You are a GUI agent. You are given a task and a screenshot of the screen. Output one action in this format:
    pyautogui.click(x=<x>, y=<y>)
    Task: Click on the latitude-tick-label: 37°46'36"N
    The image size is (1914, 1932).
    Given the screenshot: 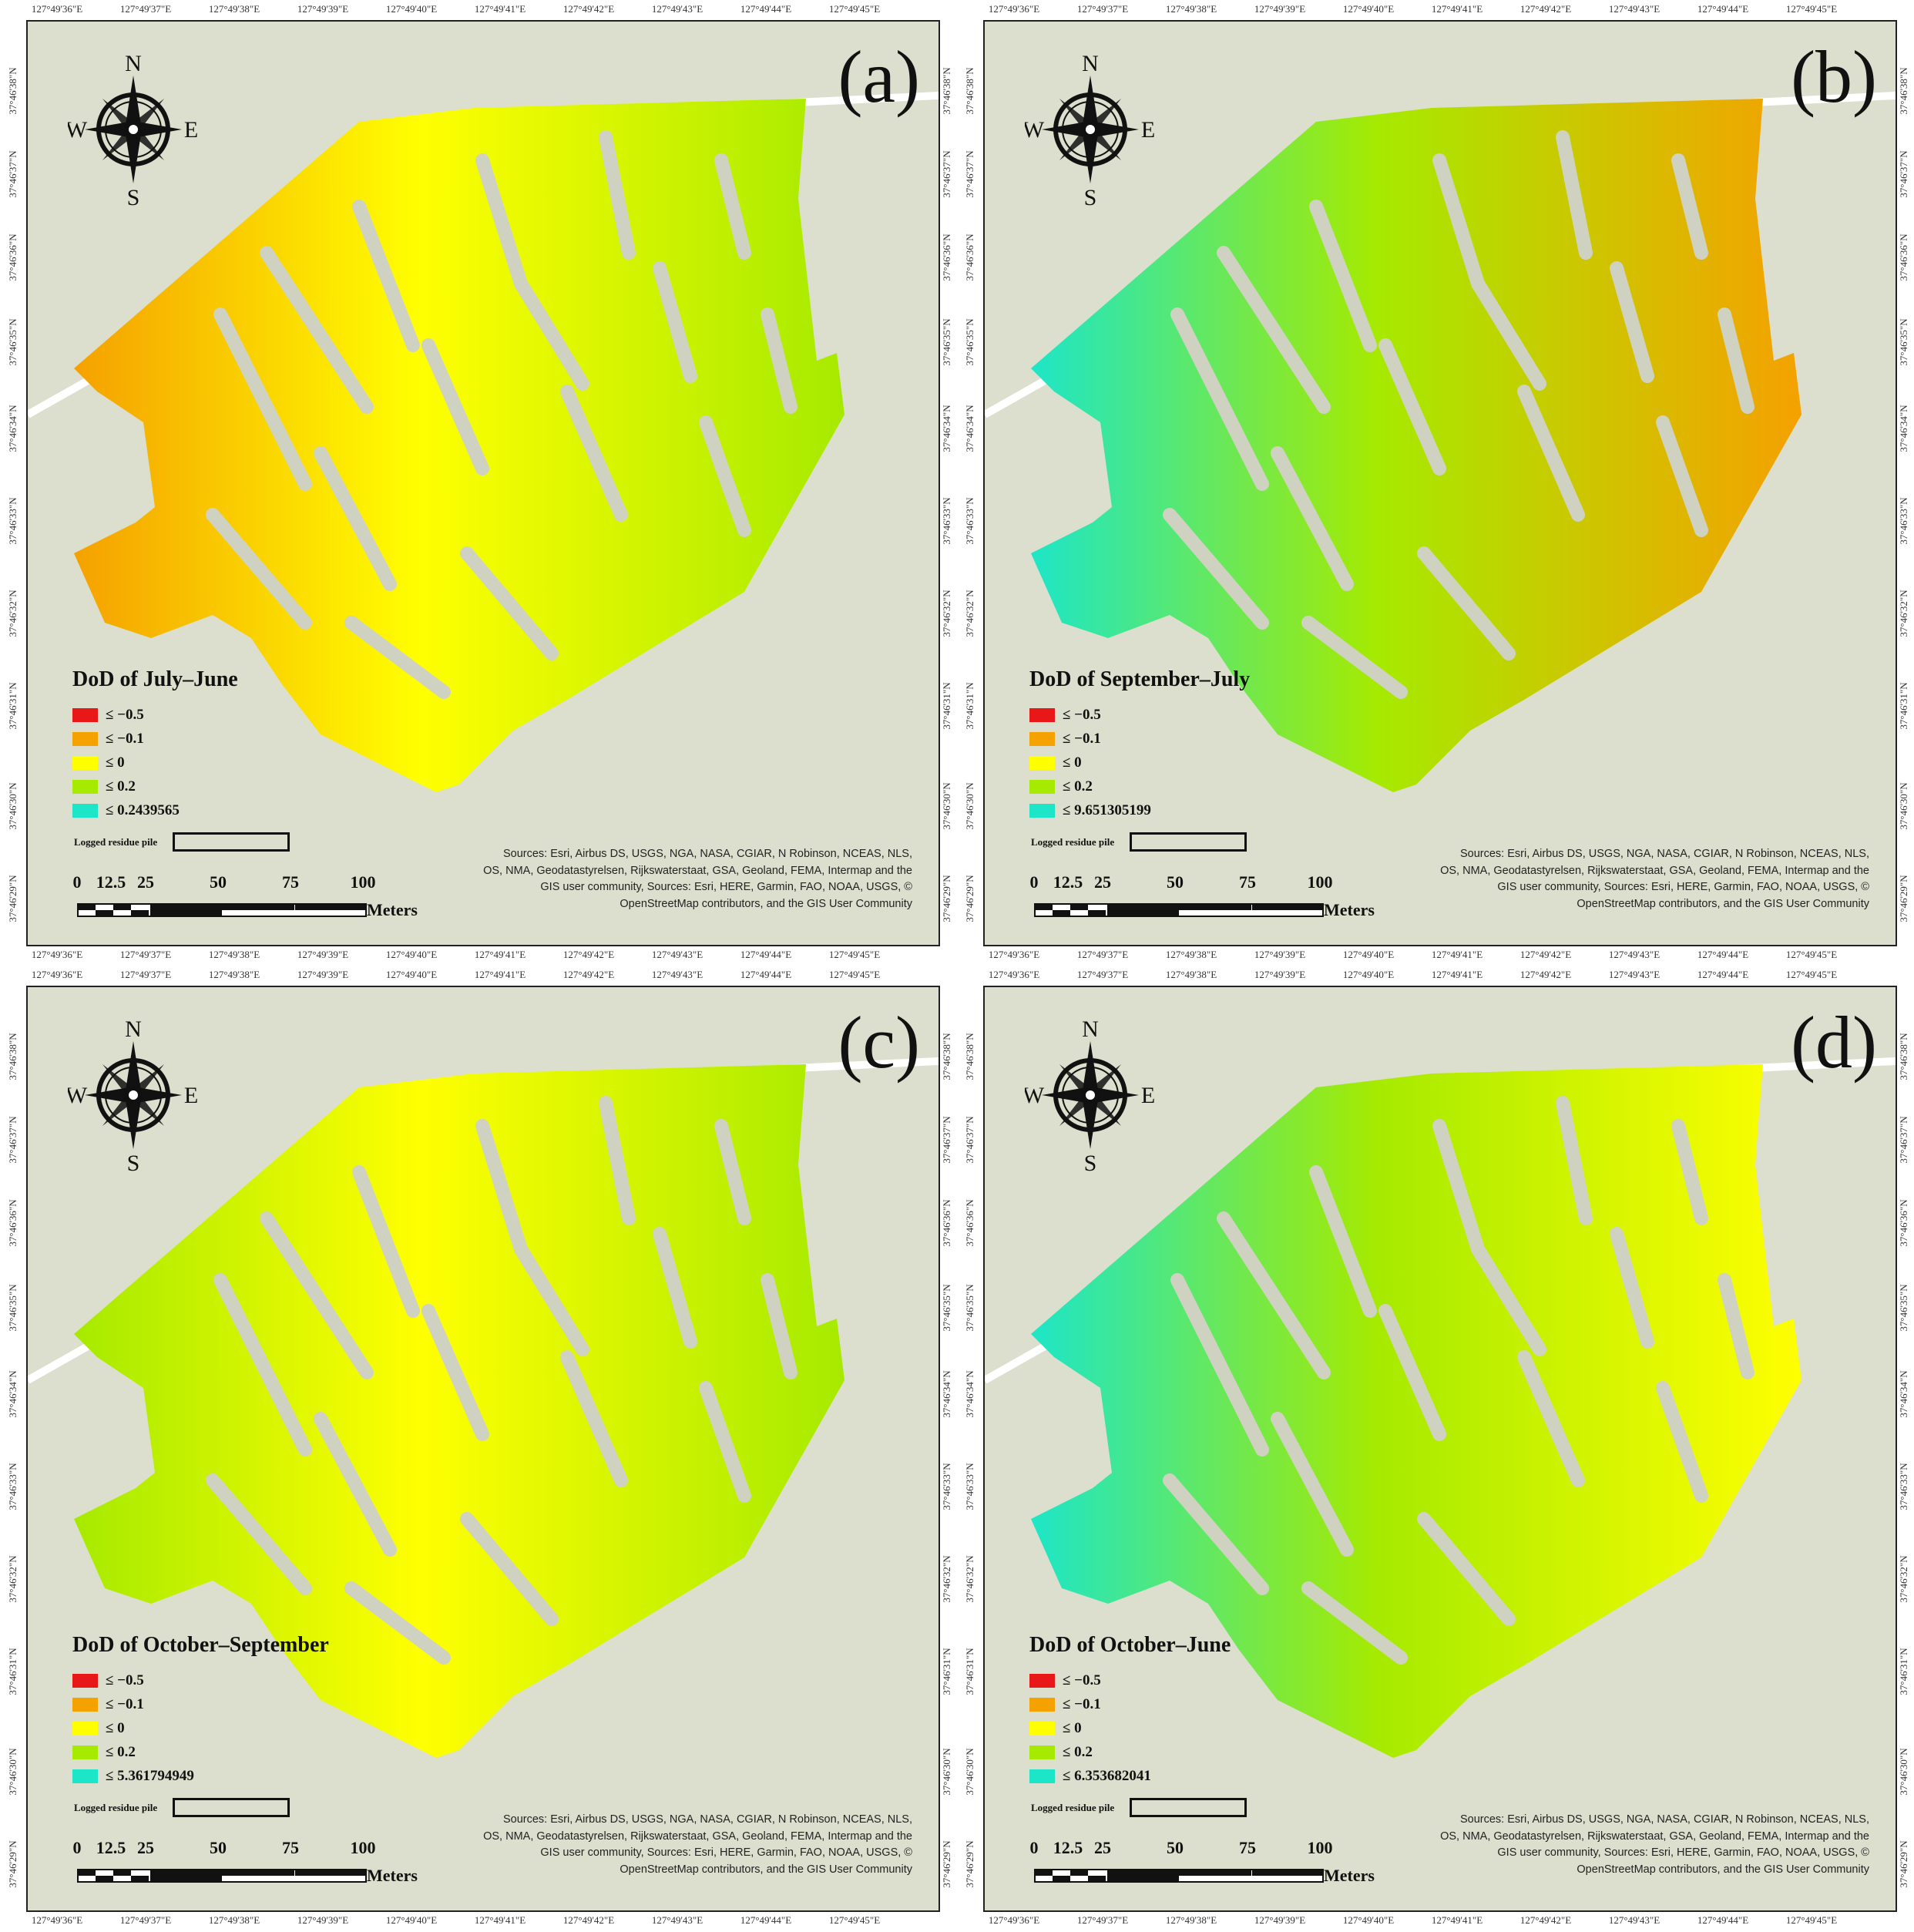 What is the action you would take?
    pyautogui.click(x=13, y=1223)
    